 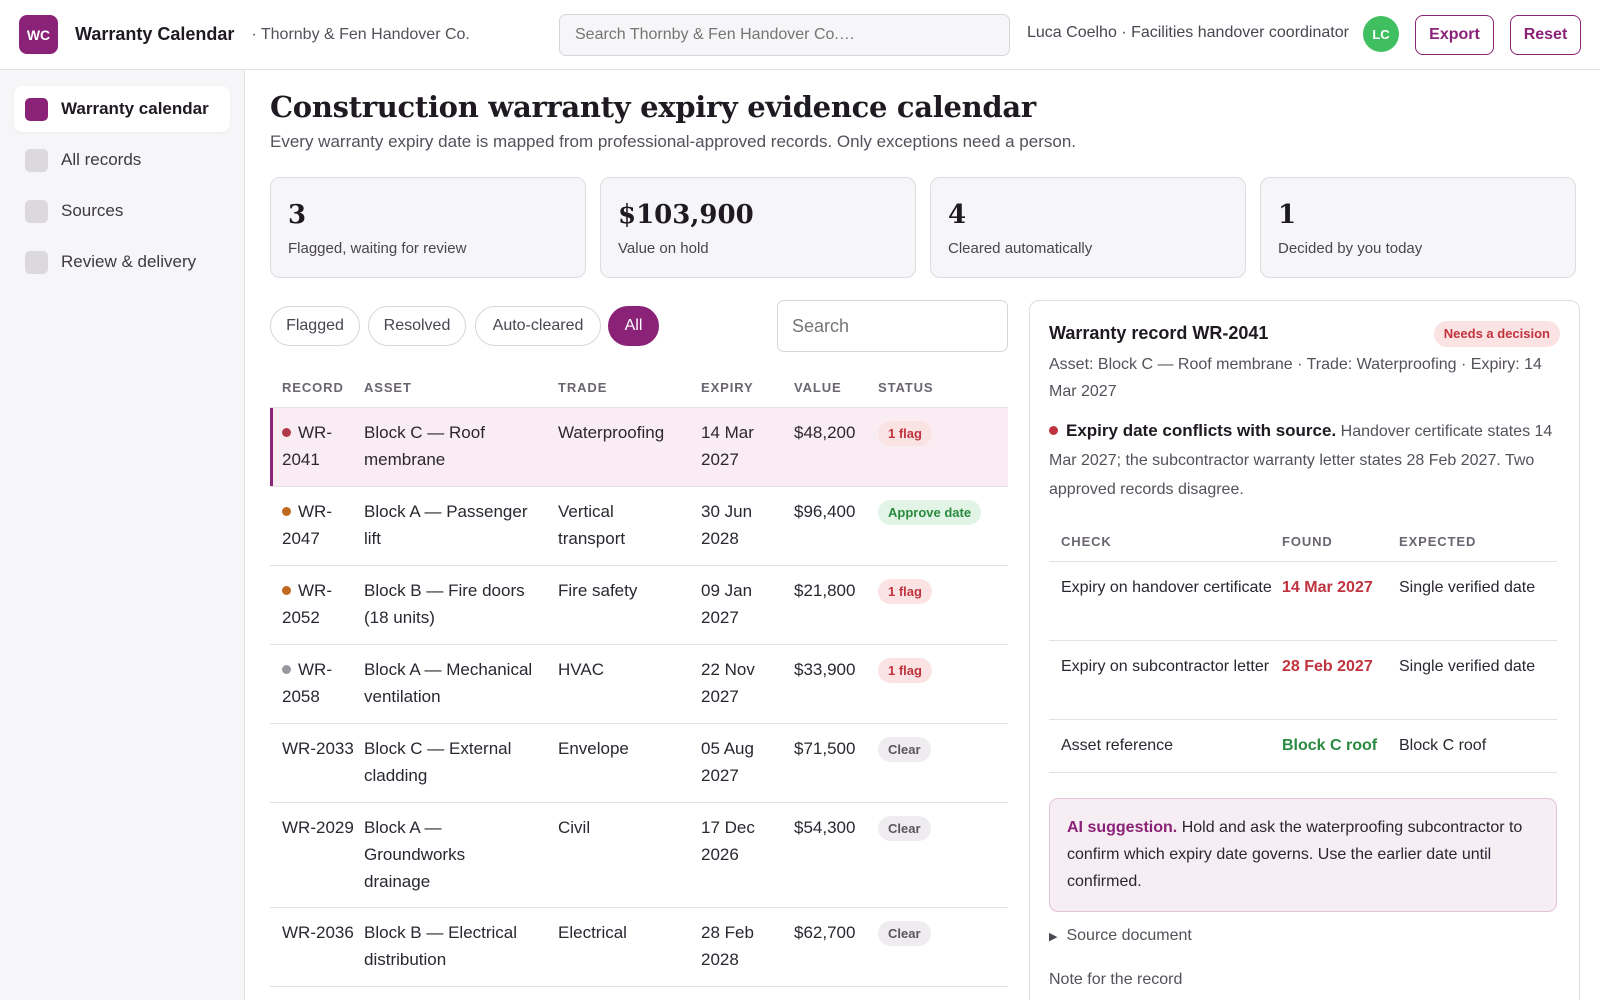 What do you see at coordinates (317, 748) in the screenshot?
I see `record-id-cell: WR-2033` at bounding box center [317, 748].